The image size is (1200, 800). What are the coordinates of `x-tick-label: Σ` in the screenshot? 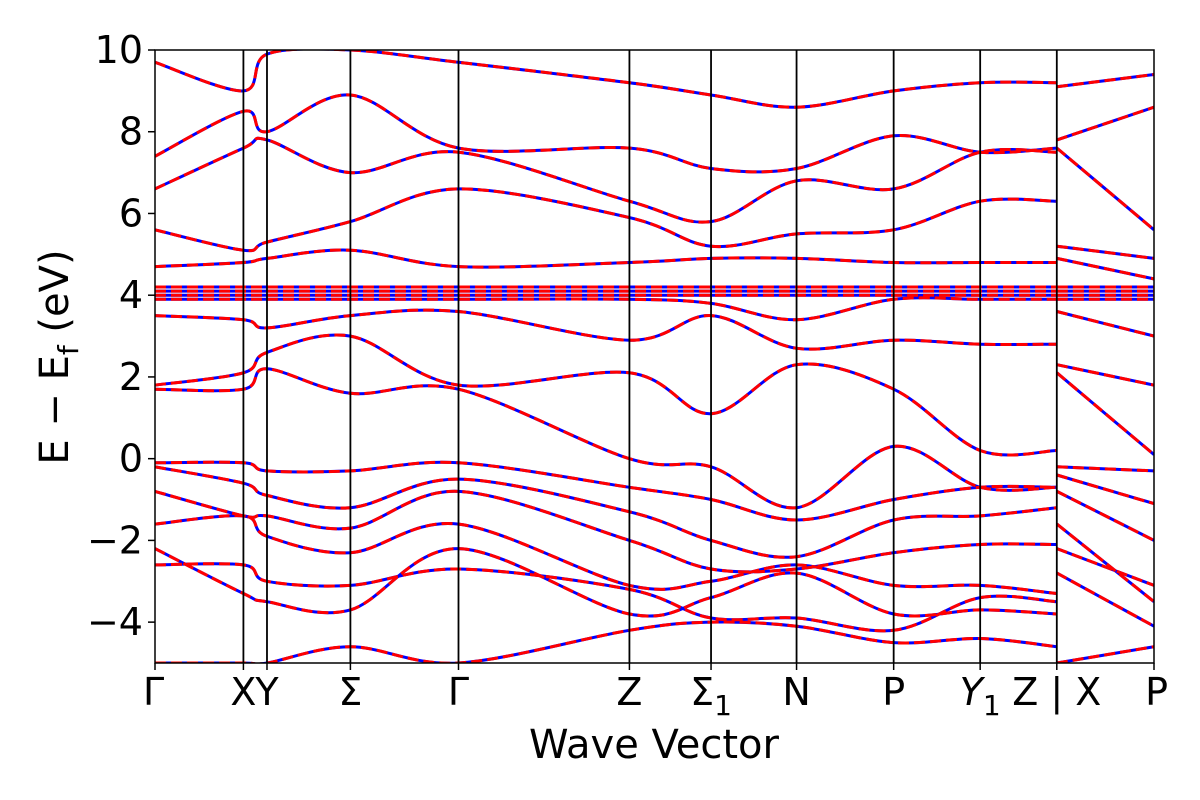 It's located at (350, 692).